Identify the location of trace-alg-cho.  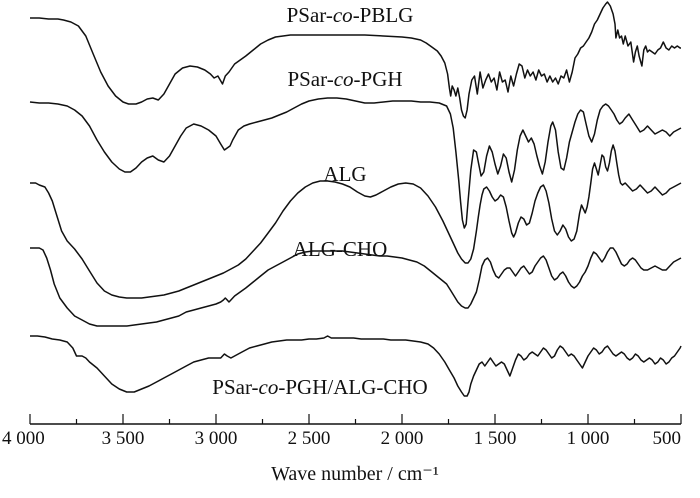
(356, 287).